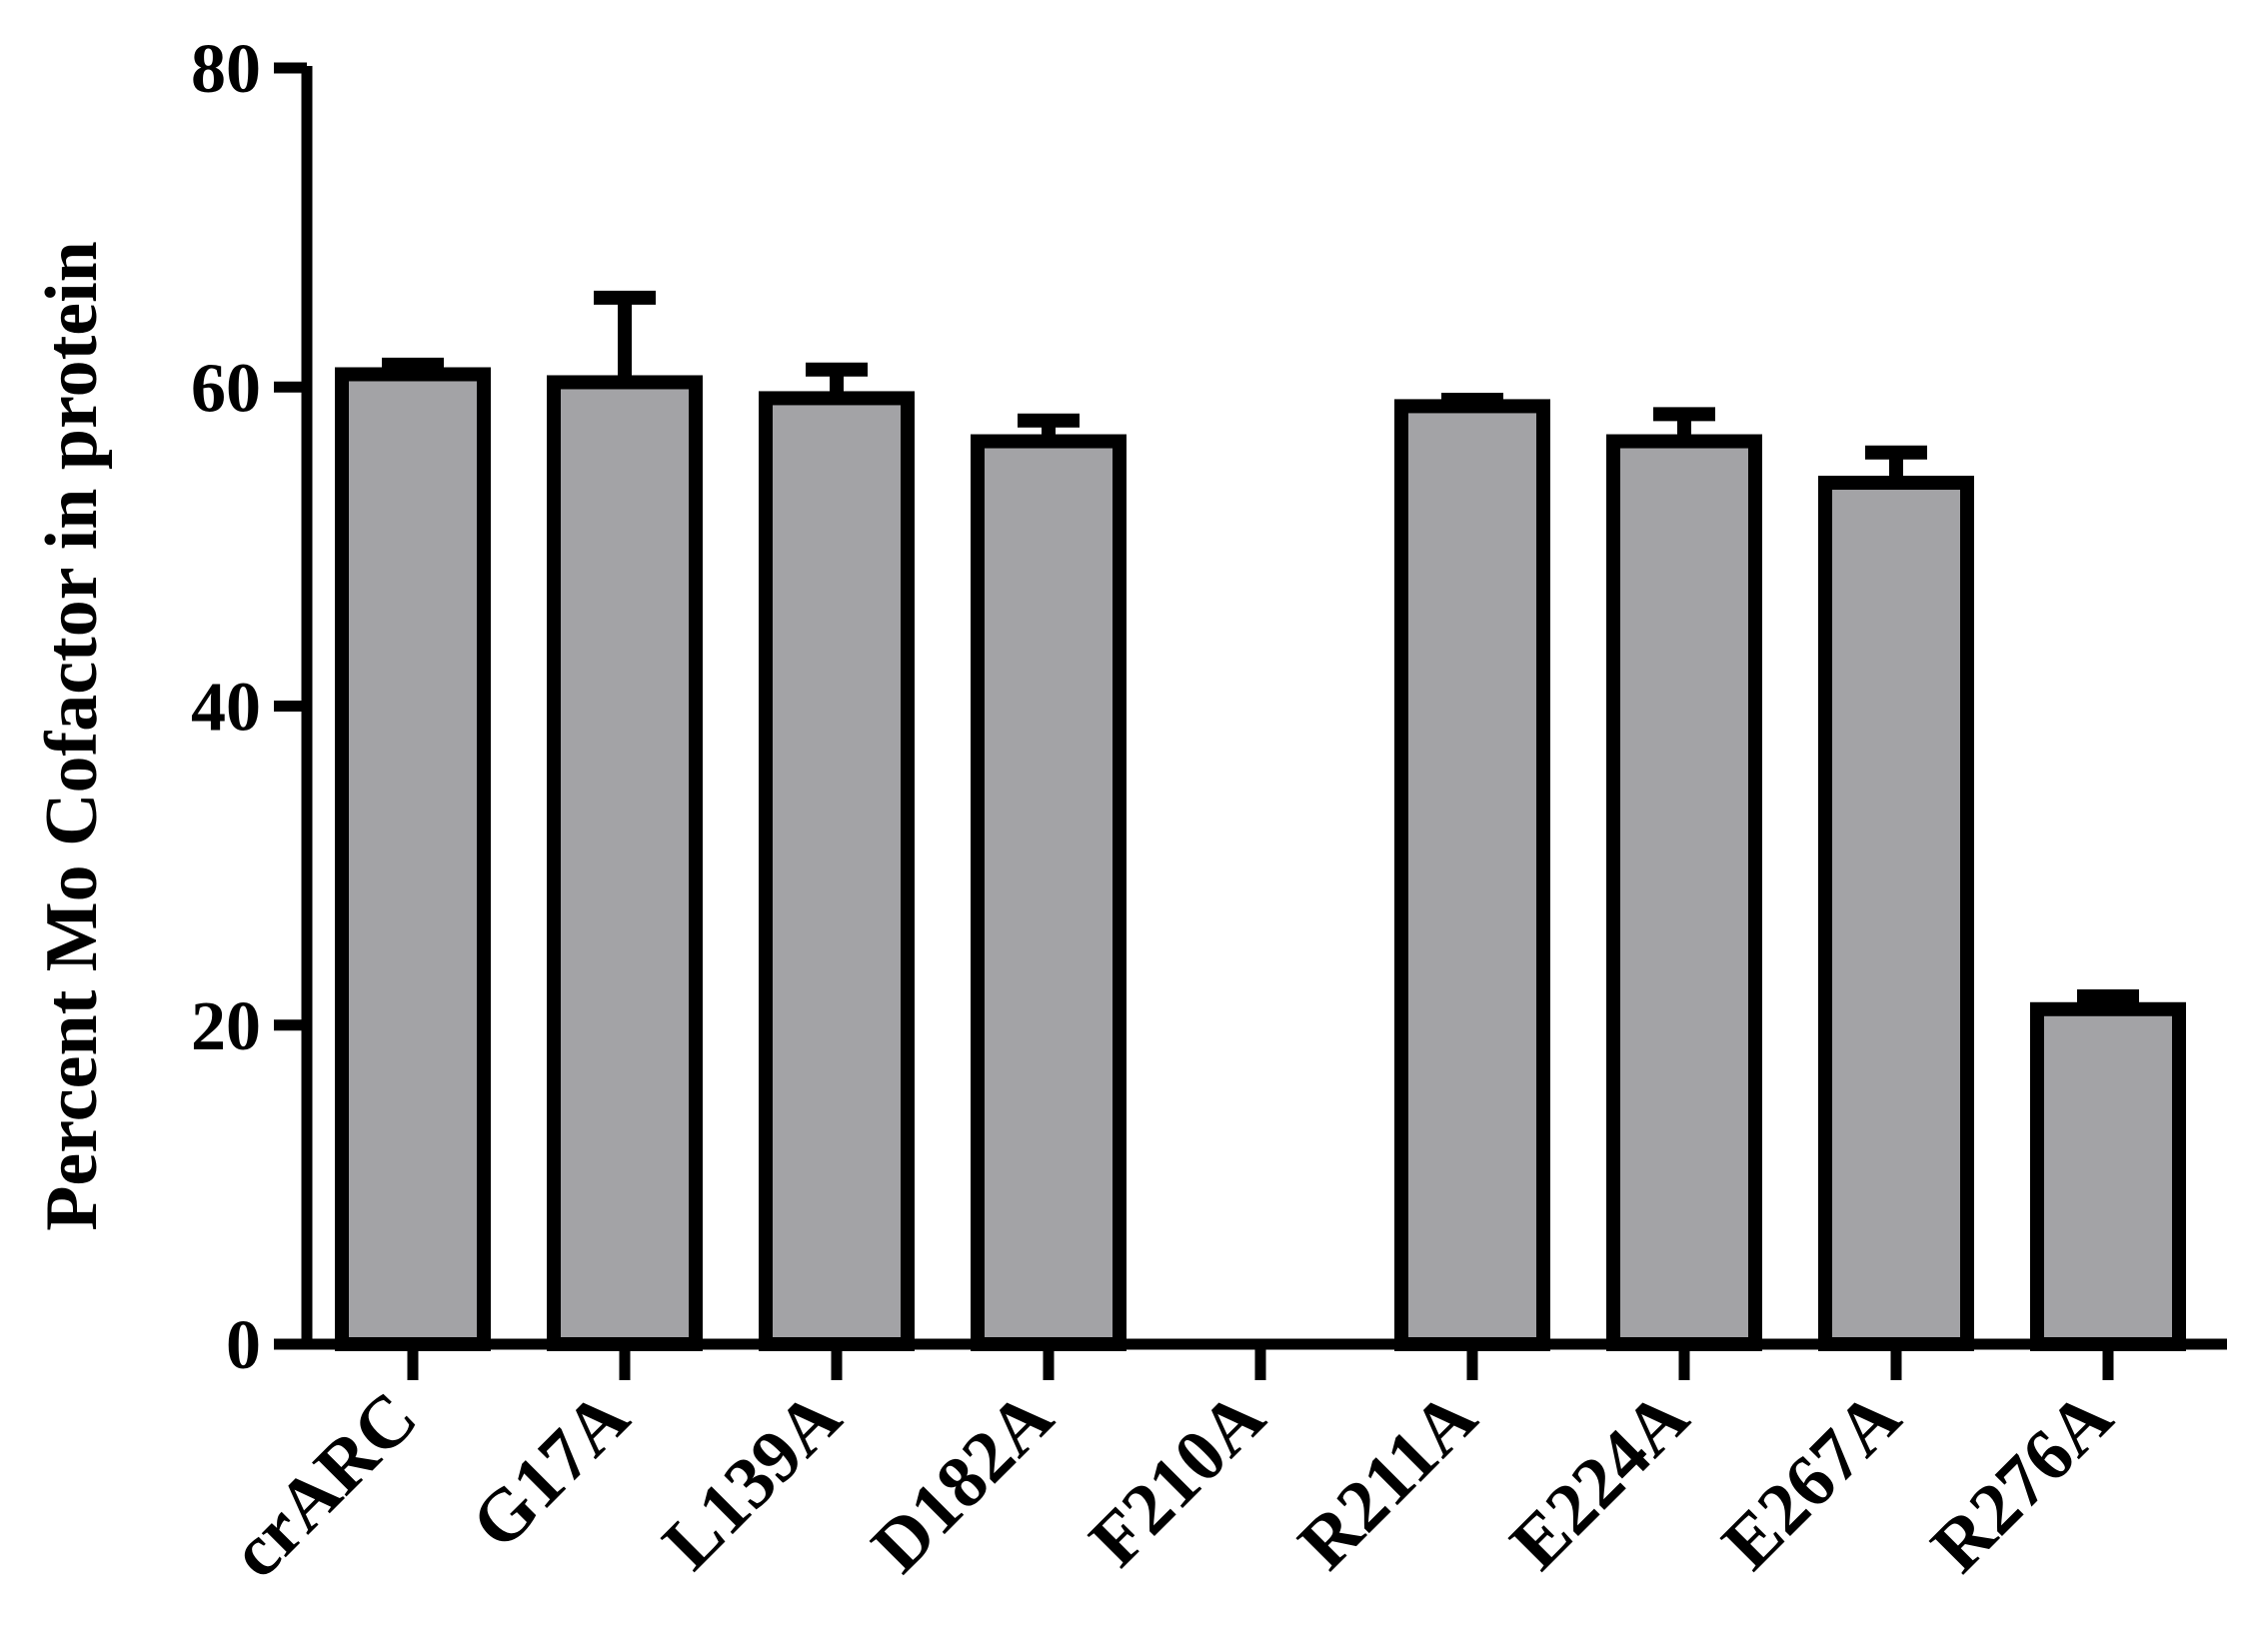 Image resolution: width=2243 pixels, height=1652 pixels. I want to click on bar-G17A, so click(625, 863).